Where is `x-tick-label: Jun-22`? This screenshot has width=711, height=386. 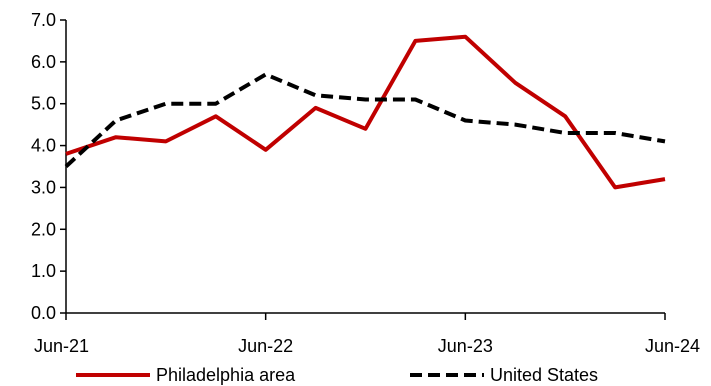 x-tick-label: Jun-22 is located at coordinates (265, 346).